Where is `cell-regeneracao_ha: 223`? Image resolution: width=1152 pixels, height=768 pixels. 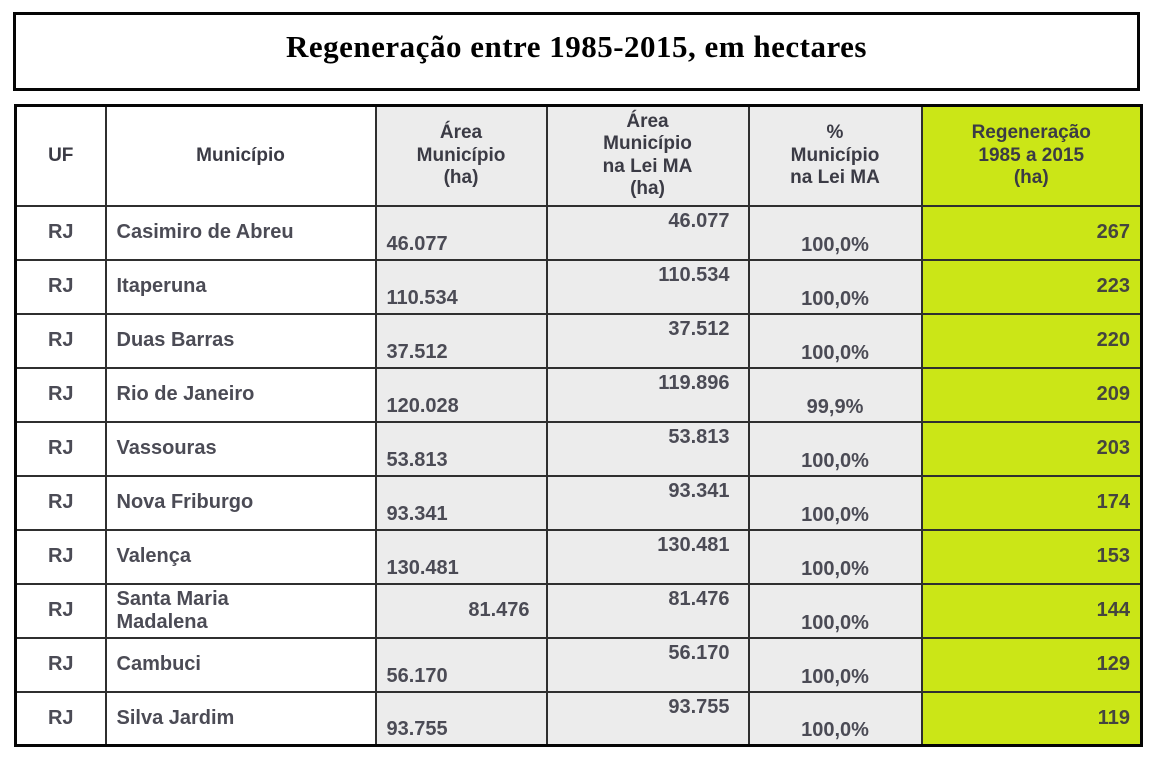 cell-regeneracao_ha: 223 is located at coordinates (1031, 286).